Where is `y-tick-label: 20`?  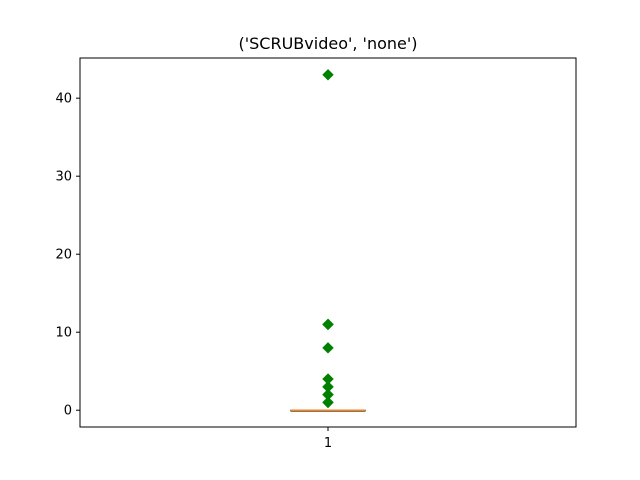 y-tick-label: 20 is located at coordinates (63, 255).